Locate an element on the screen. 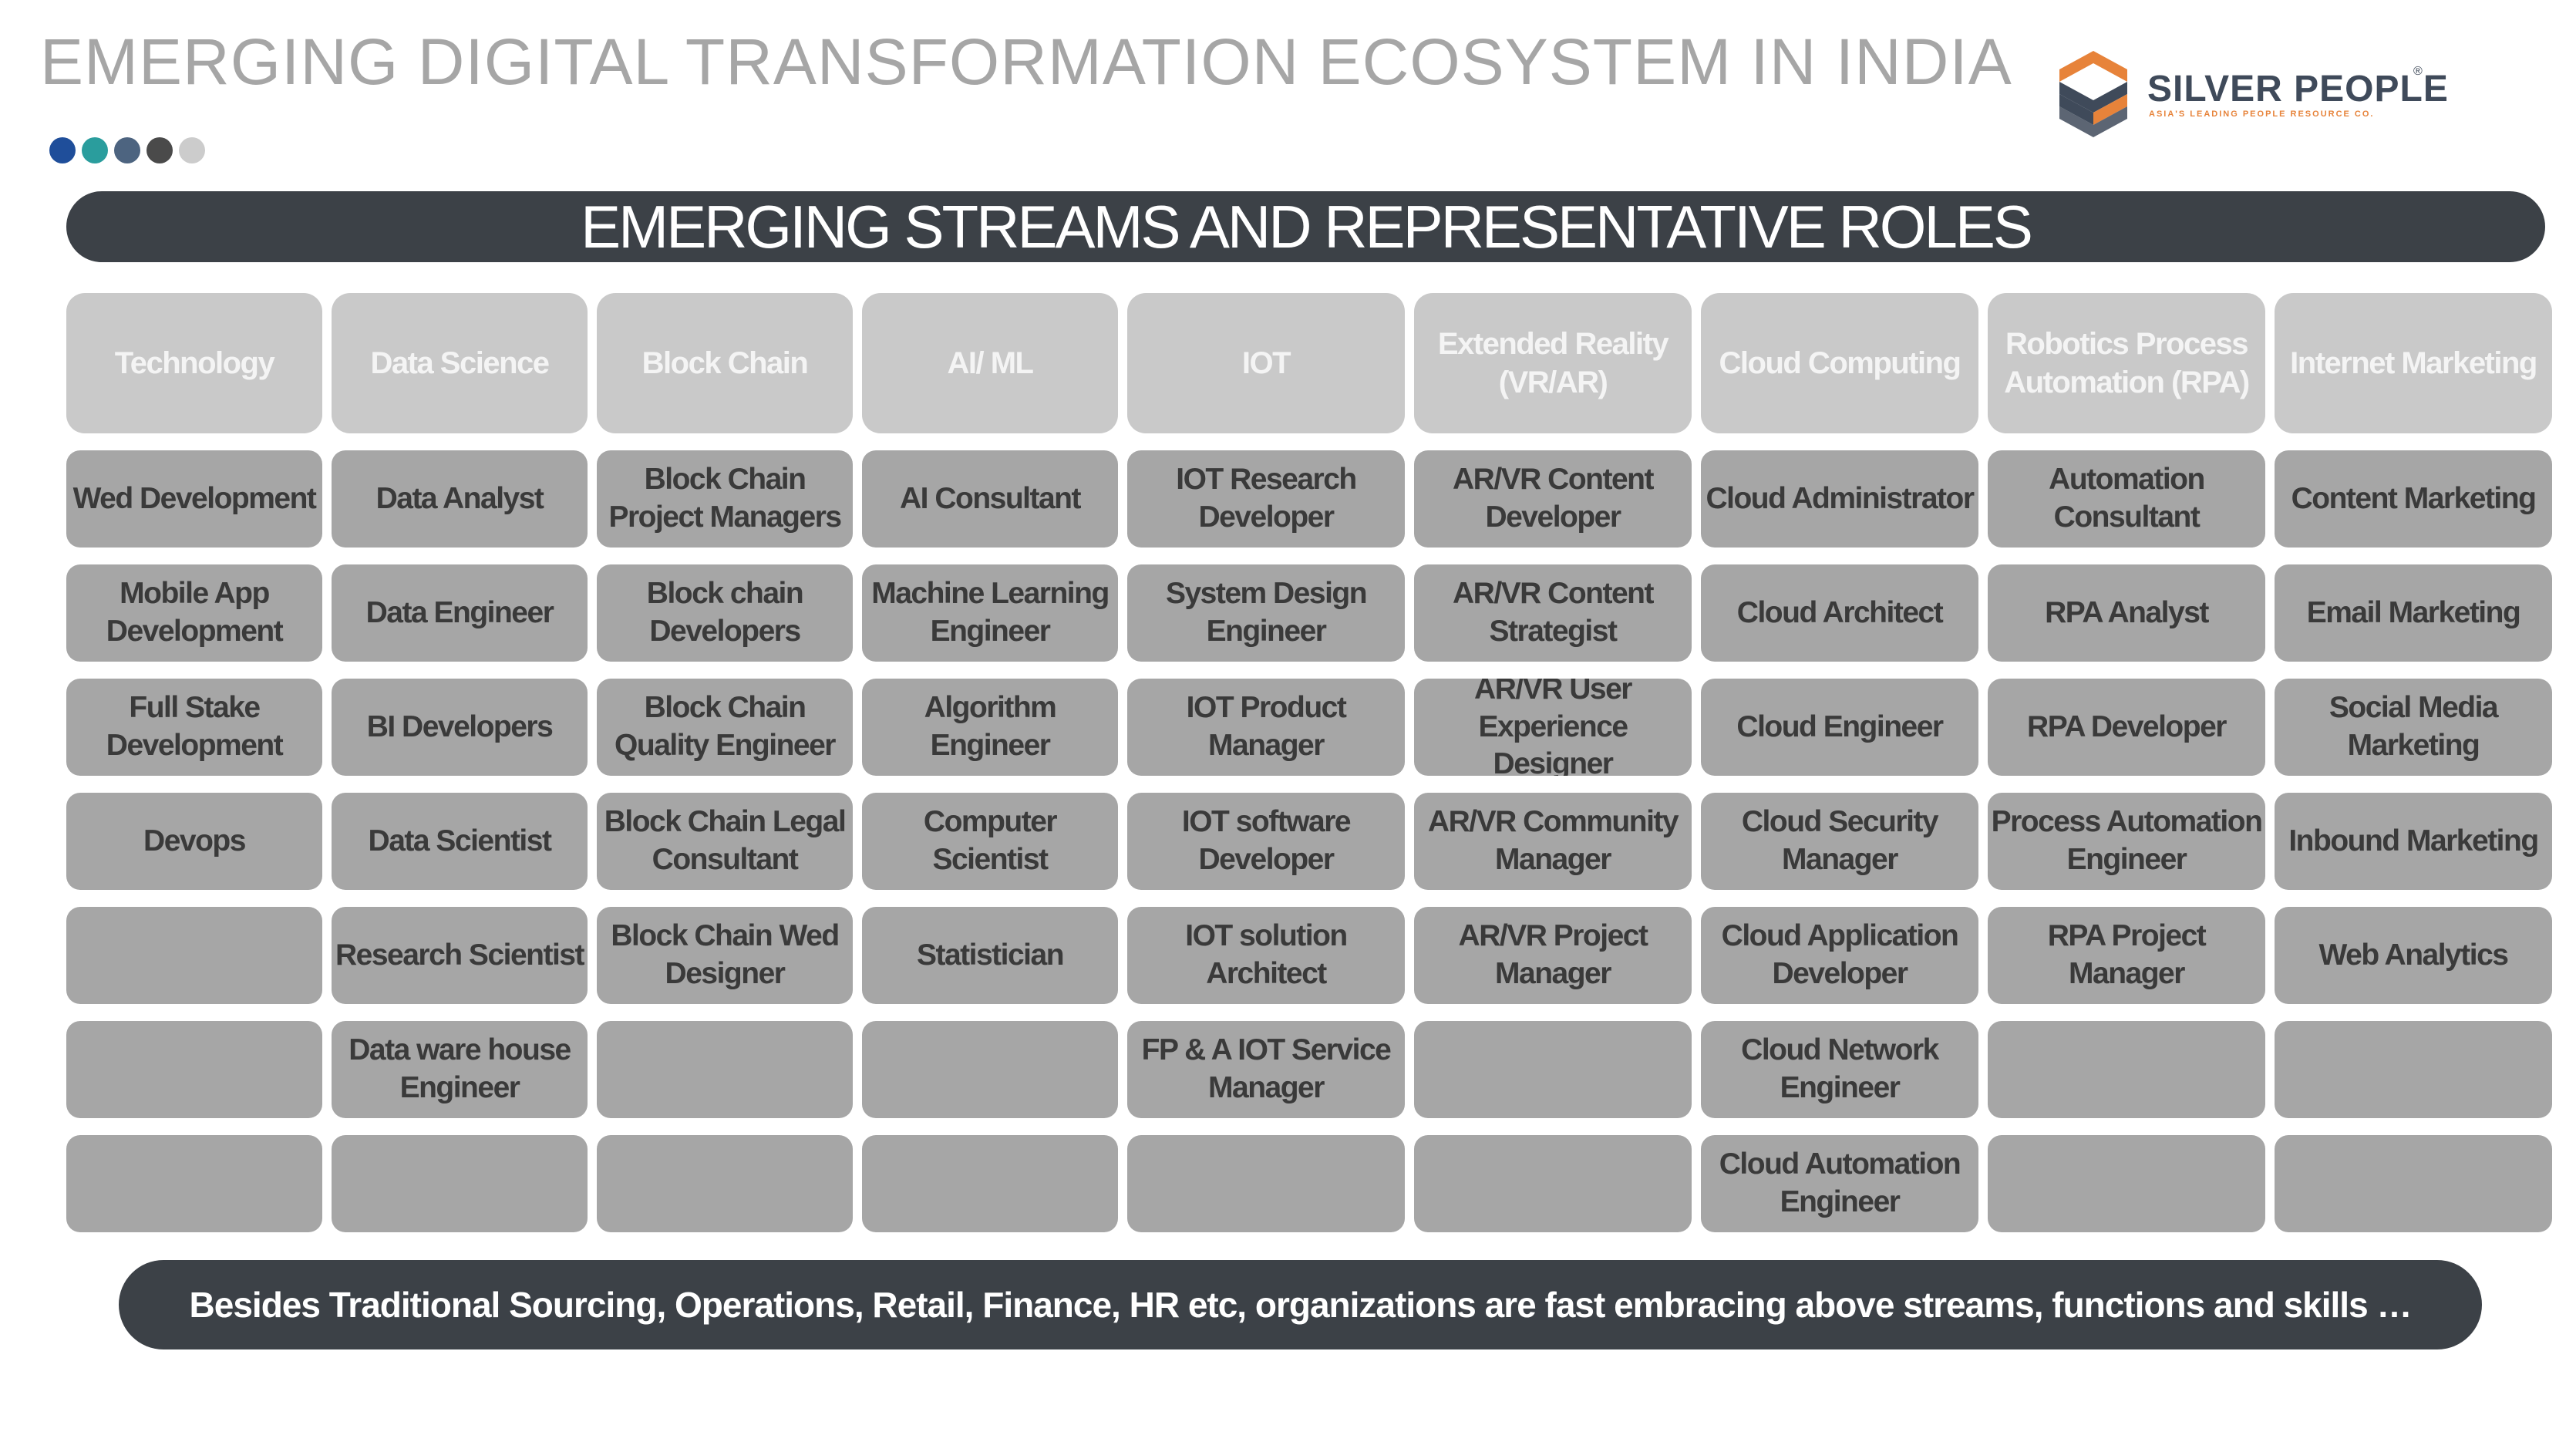 The image size is (2576, 1432). stream-header: IOT is located at coordinates (1266, 363).